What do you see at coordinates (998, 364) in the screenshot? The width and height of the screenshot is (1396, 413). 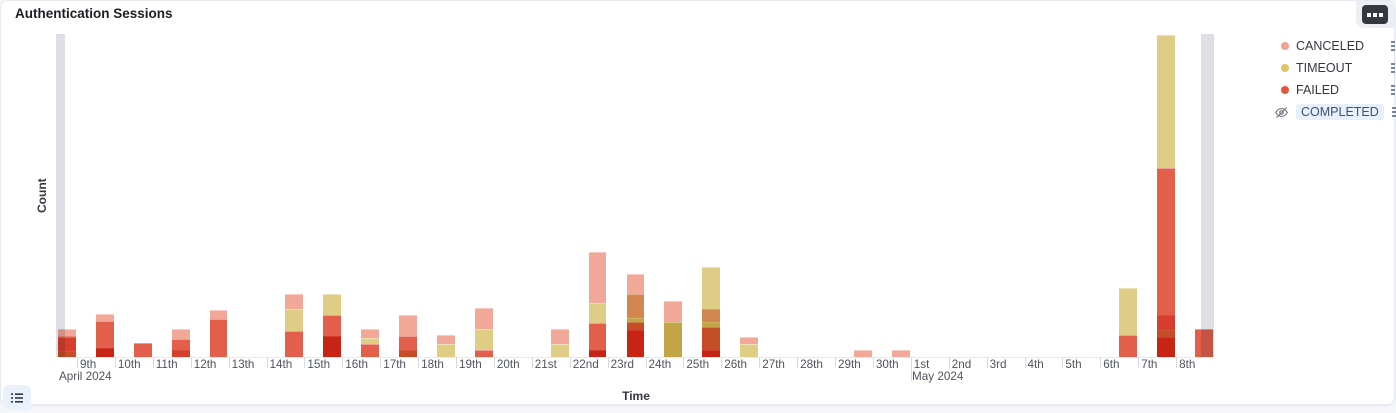 I see `x-axis-tick-label: 3rd` at bounding box center [998, 364].